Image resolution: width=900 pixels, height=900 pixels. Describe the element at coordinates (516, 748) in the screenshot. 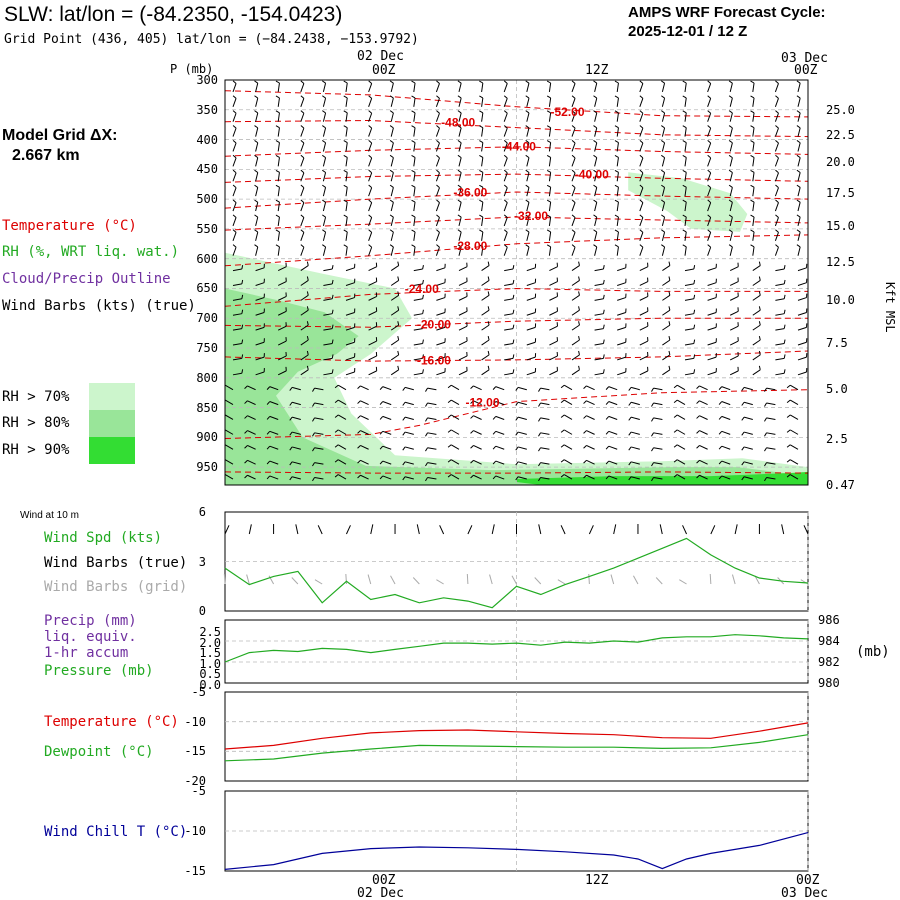

I see `dewpoint-line` at that location.